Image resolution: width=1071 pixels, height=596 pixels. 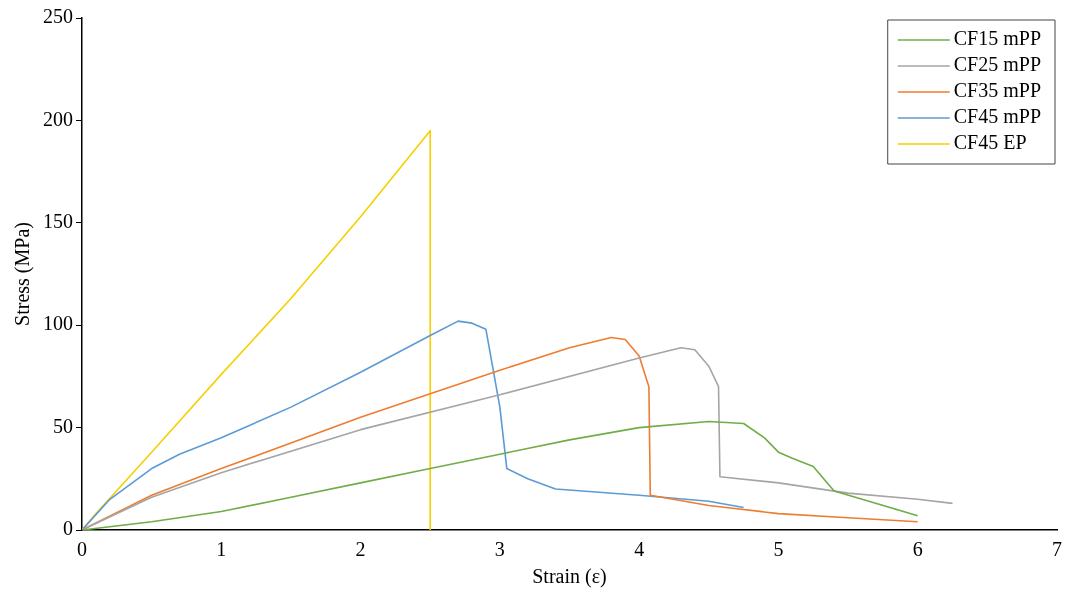 What do you see at coordinates (221, 549) in the screenshot?
I see `x-tick-label: 1` at bounding box center [221, 549].